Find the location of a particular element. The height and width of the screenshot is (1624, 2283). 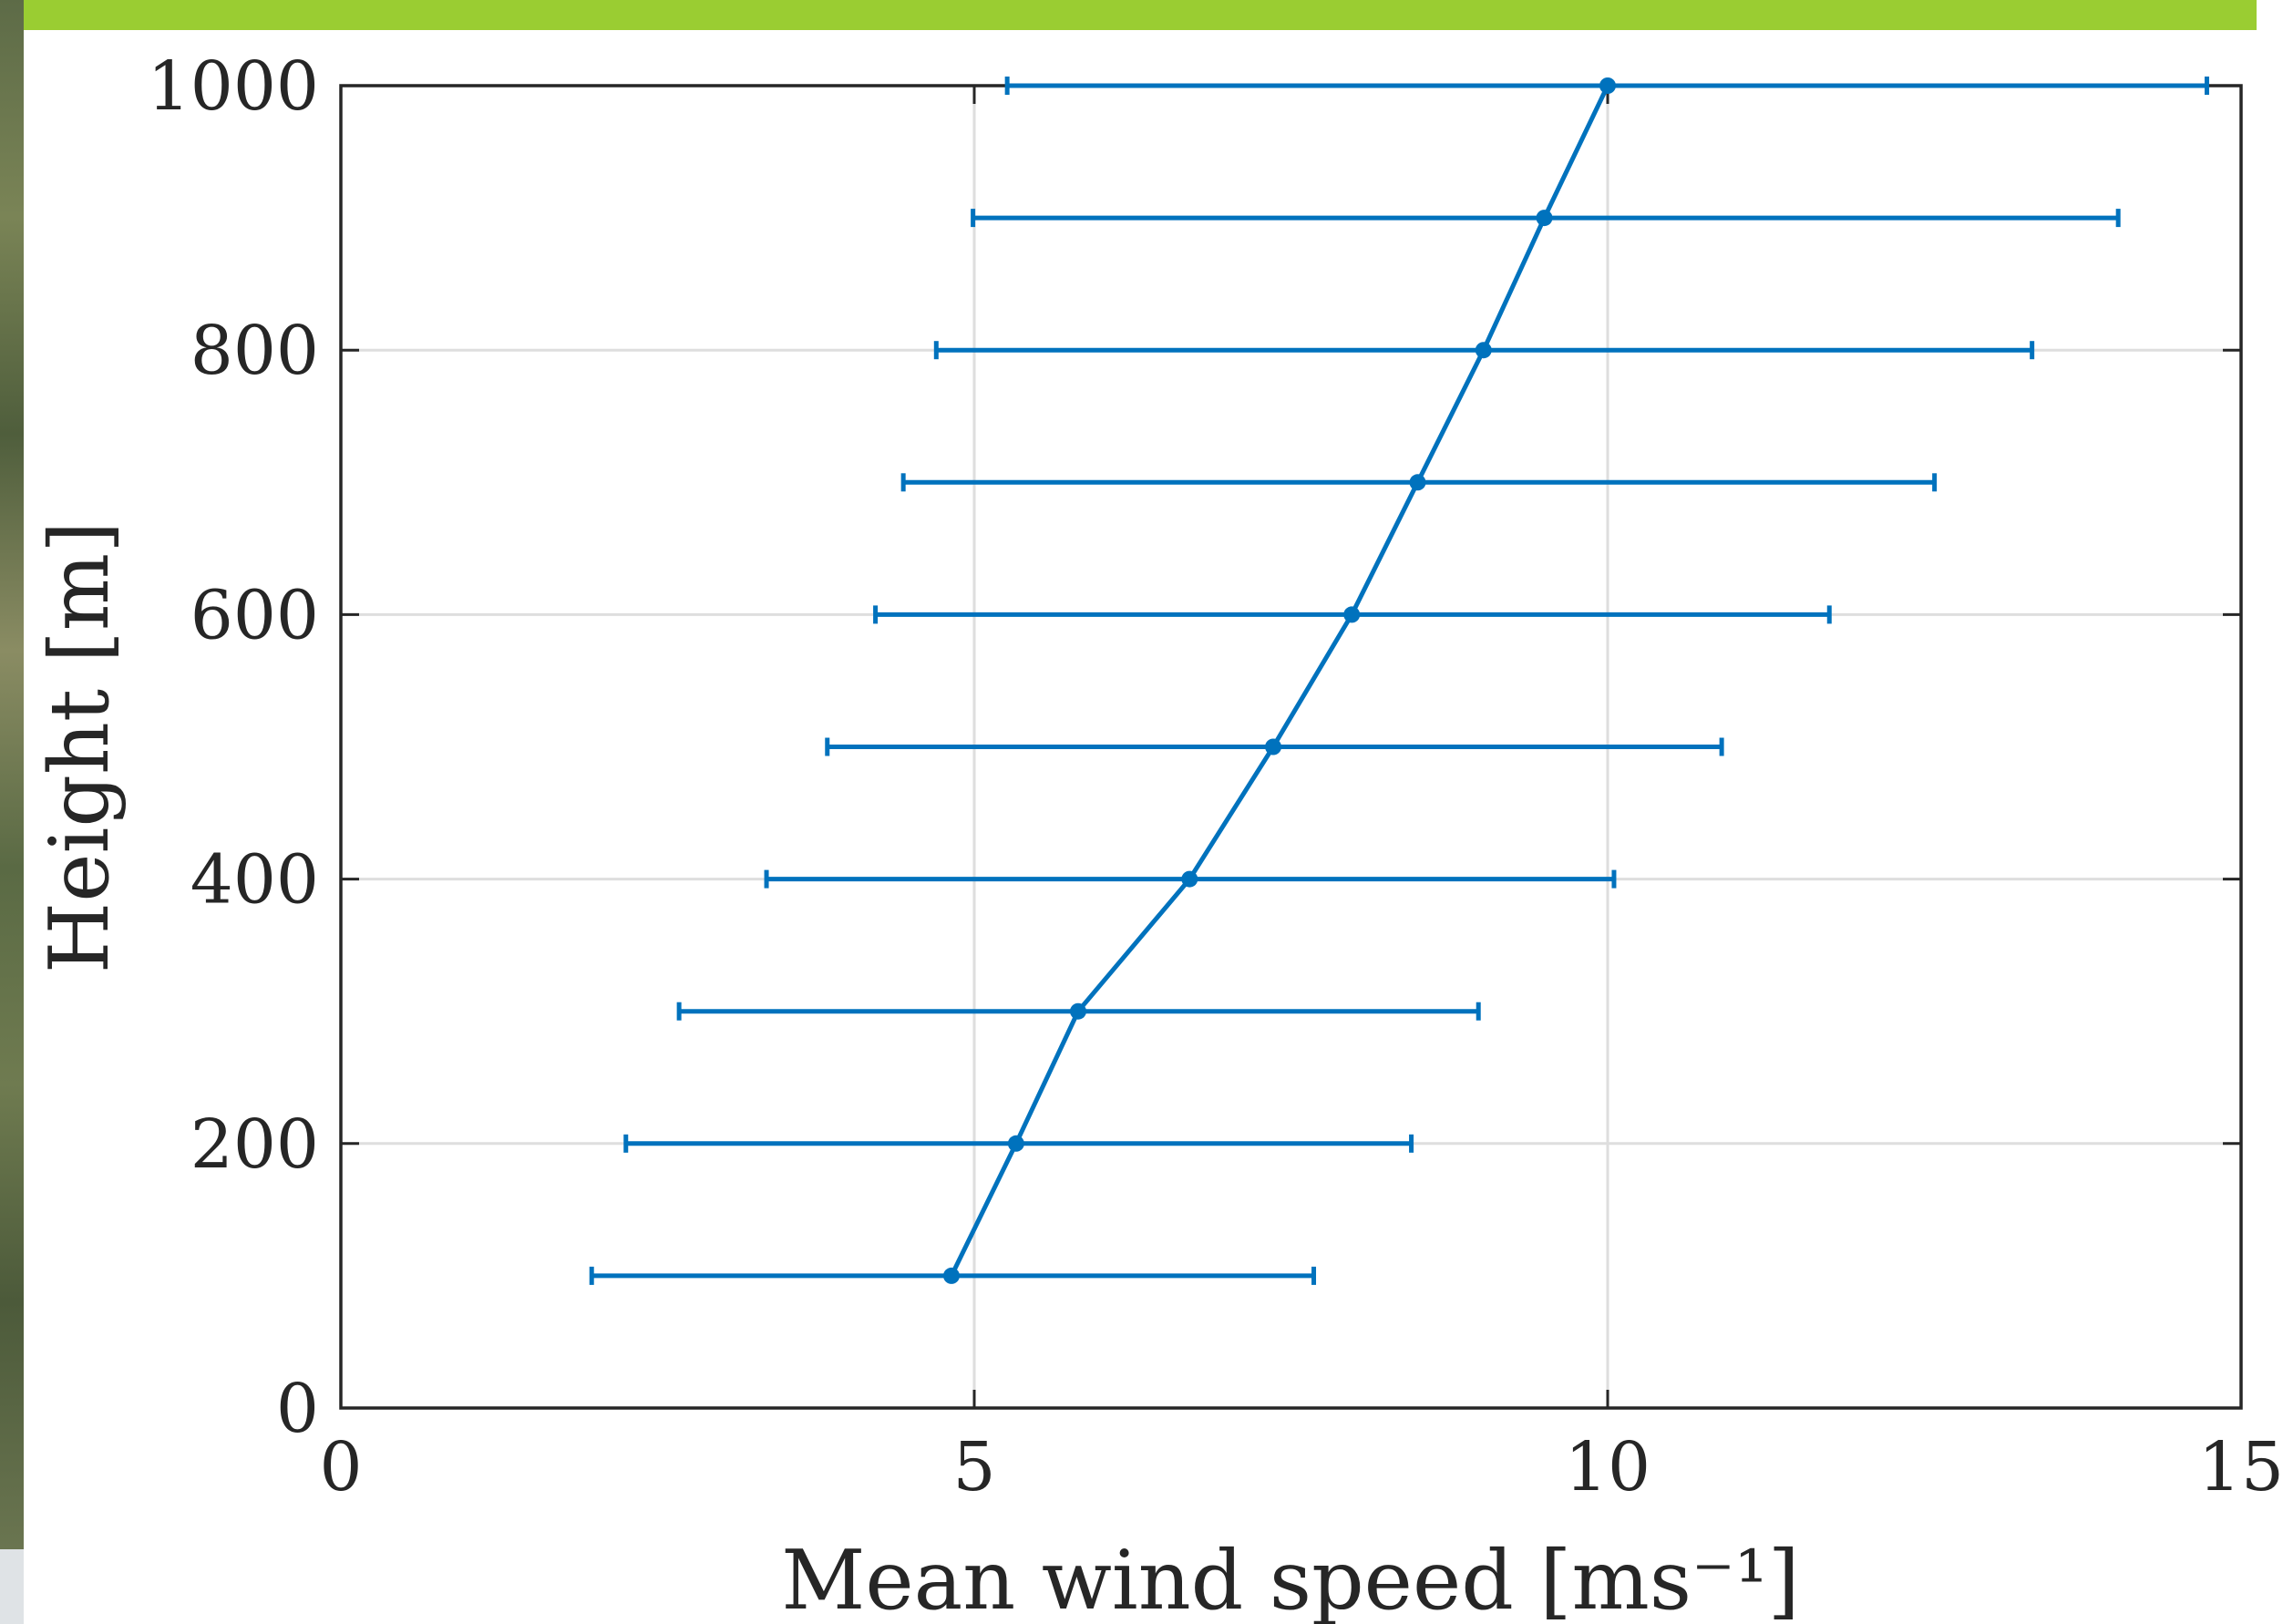

y-axis-label: Height [m] is located at coordinates (80, 747).